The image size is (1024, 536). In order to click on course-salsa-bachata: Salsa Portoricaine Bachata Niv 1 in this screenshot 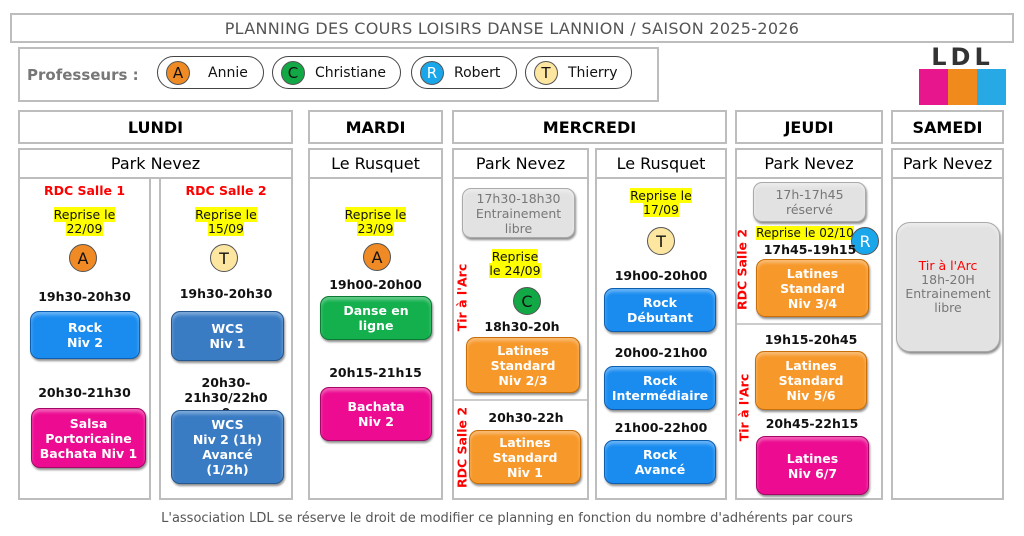, I will do `click(88, 438)`.